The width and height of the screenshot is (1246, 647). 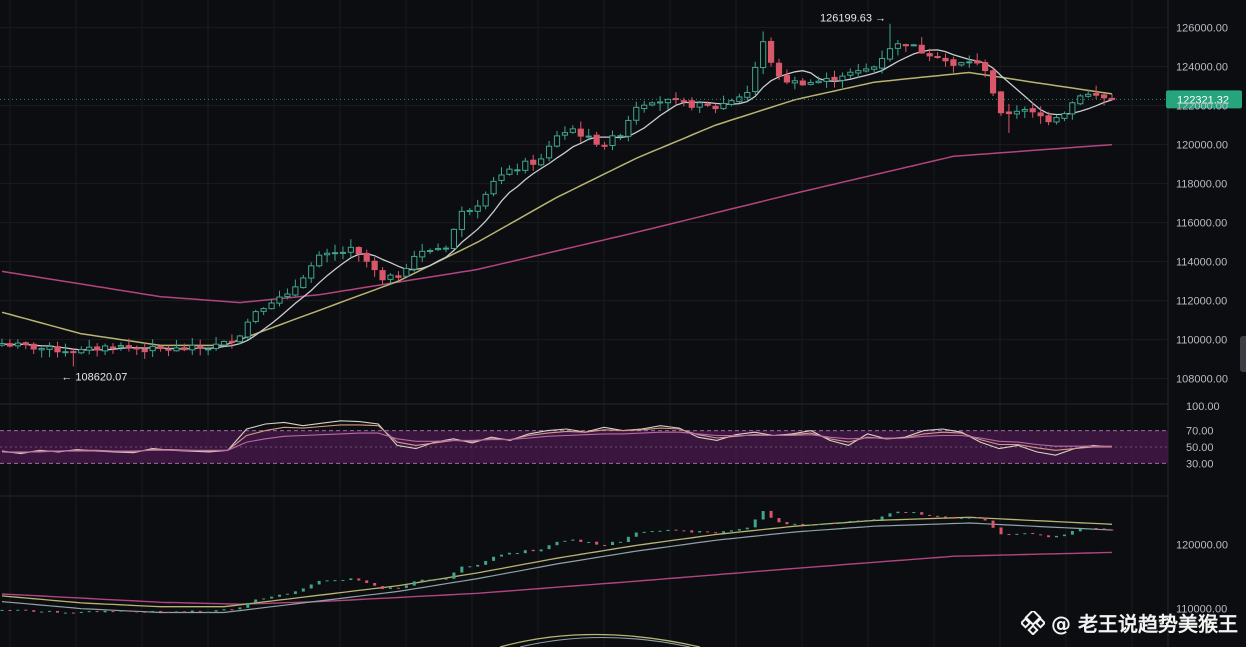 What do you see at coordinates (1201, 224) in the screenshot?
I see `price-axis-label: 116000.00` at bounding box center [1201, 224].